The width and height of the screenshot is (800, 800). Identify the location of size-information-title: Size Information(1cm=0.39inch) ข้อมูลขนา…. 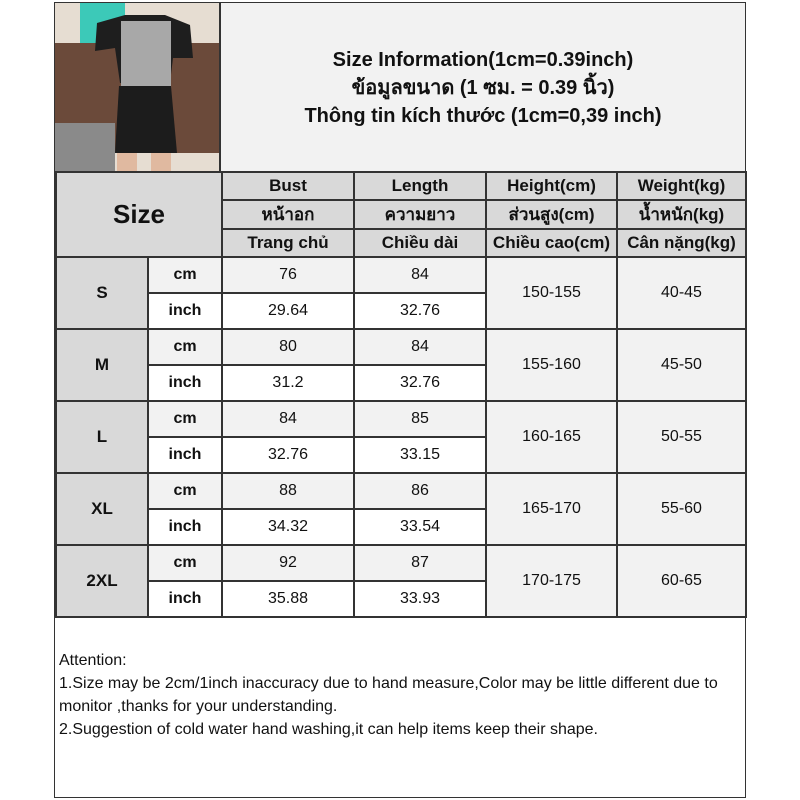
(483, 87).